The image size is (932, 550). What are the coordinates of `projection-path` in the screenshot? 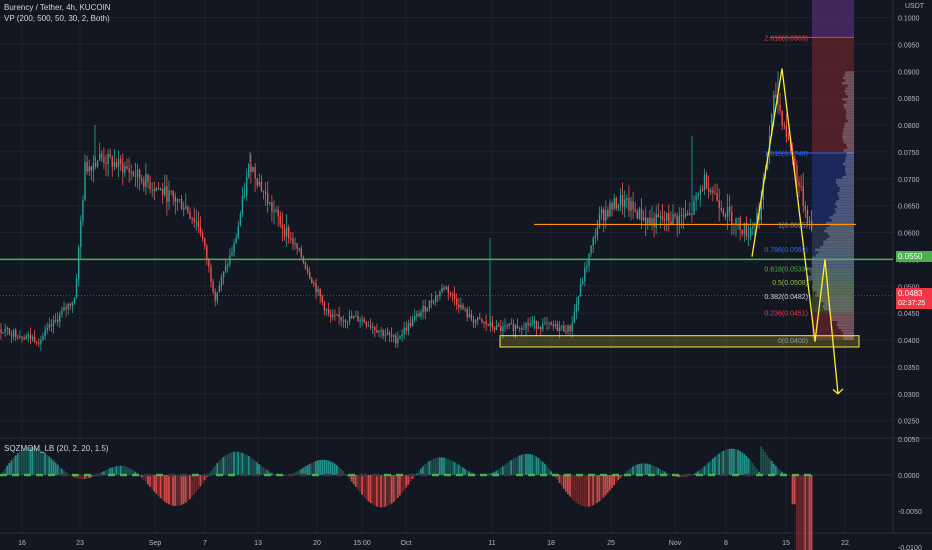 It's located at (795, 231).